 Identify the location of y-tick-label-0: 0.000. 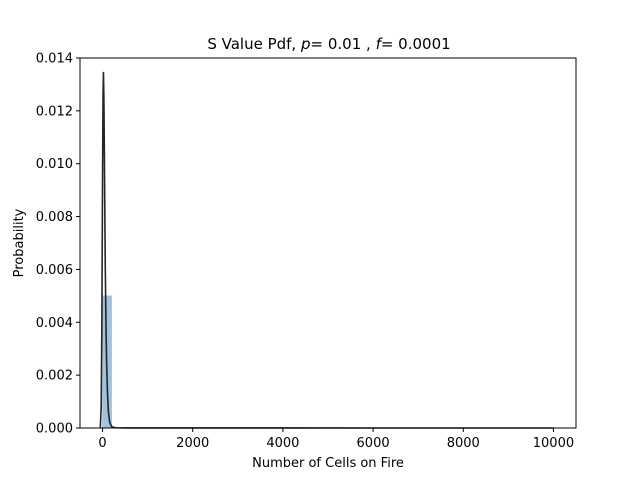
(54, 429).